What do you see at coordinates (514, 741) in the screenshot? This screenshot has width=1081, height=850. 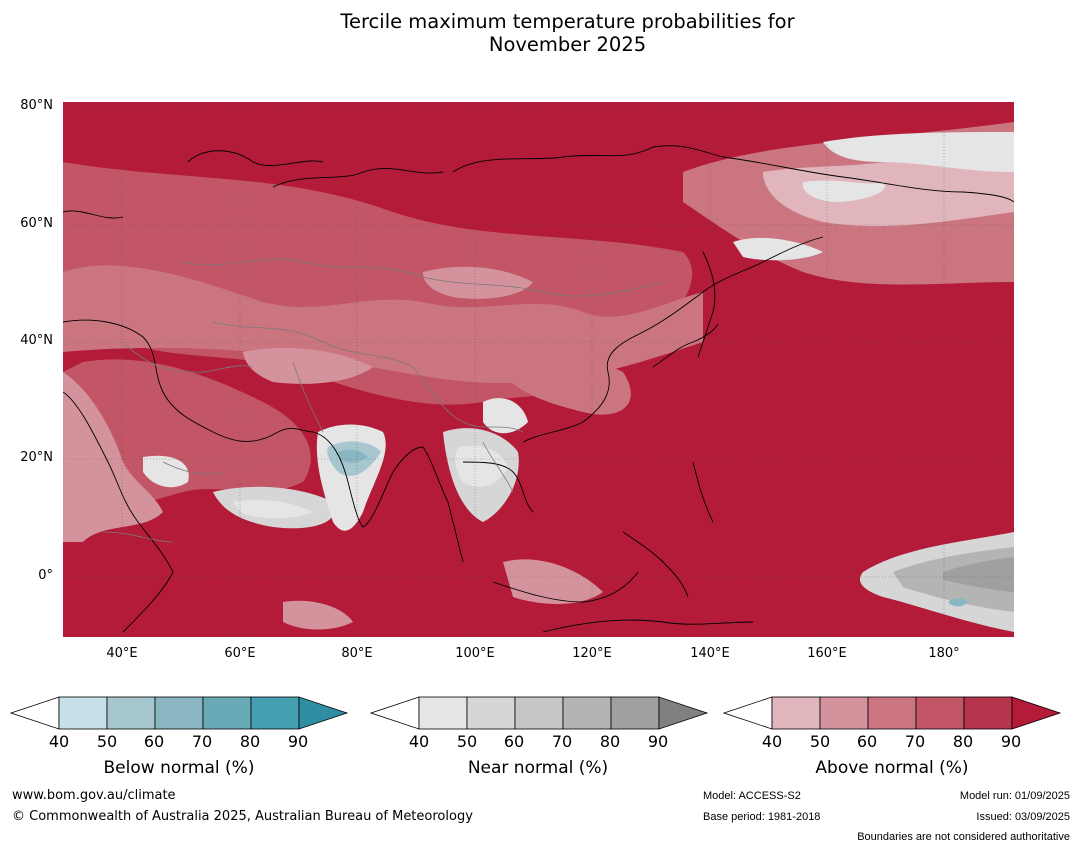 I see `near-tick-60: 60` at bounding box center [514, 741].